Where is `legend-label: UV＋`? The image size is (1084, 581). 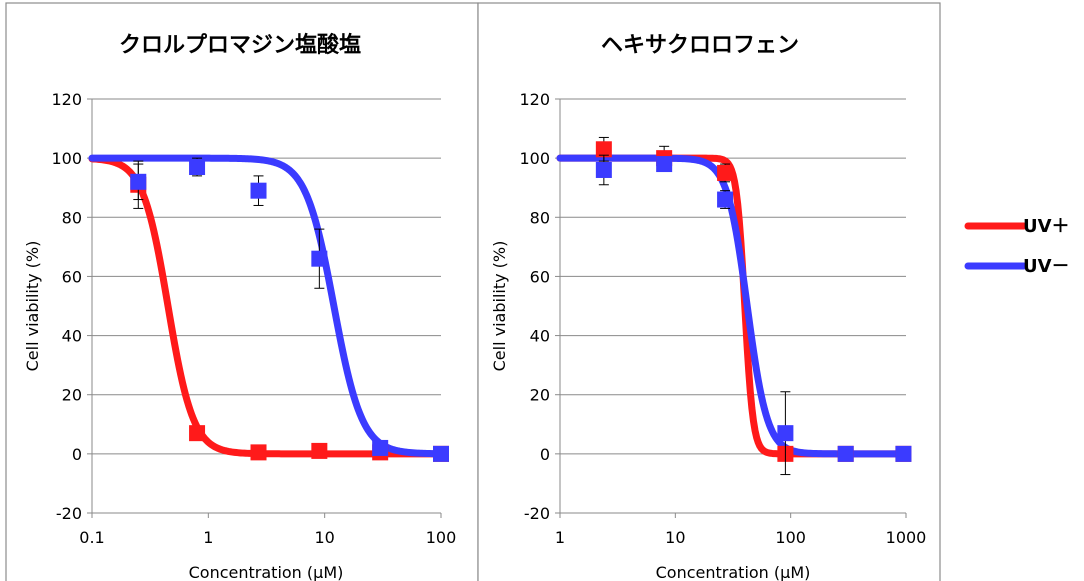
legend-label: UV＋ is located at coordinates (1046, 226).